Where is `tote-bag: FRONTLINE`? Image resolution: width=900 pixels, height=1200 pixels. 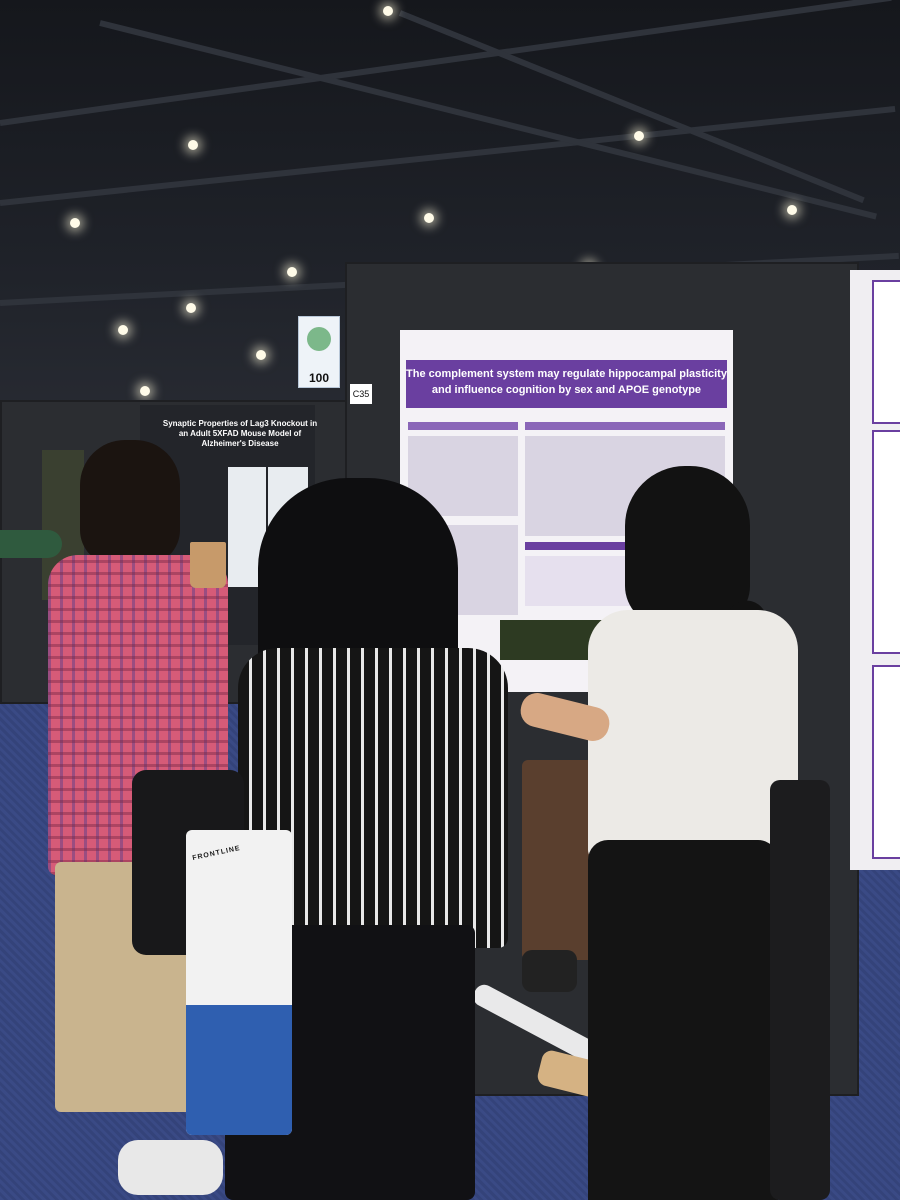
tote-bag: FRONTLINE is located at coordinates (239, 982).